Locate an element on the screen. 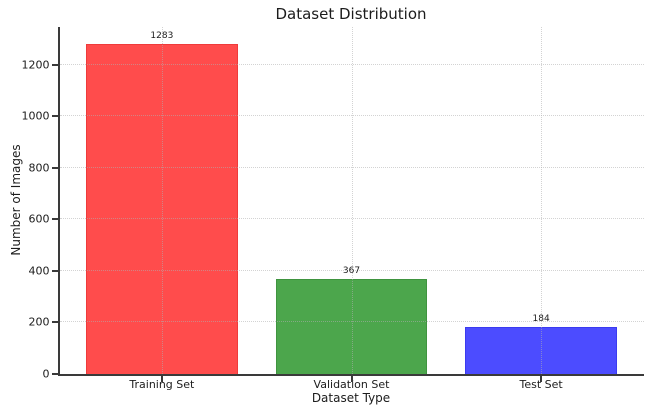 The width and height of the screenshot is (650, 414). bar-validation-set is located at coordinates (351, 326).